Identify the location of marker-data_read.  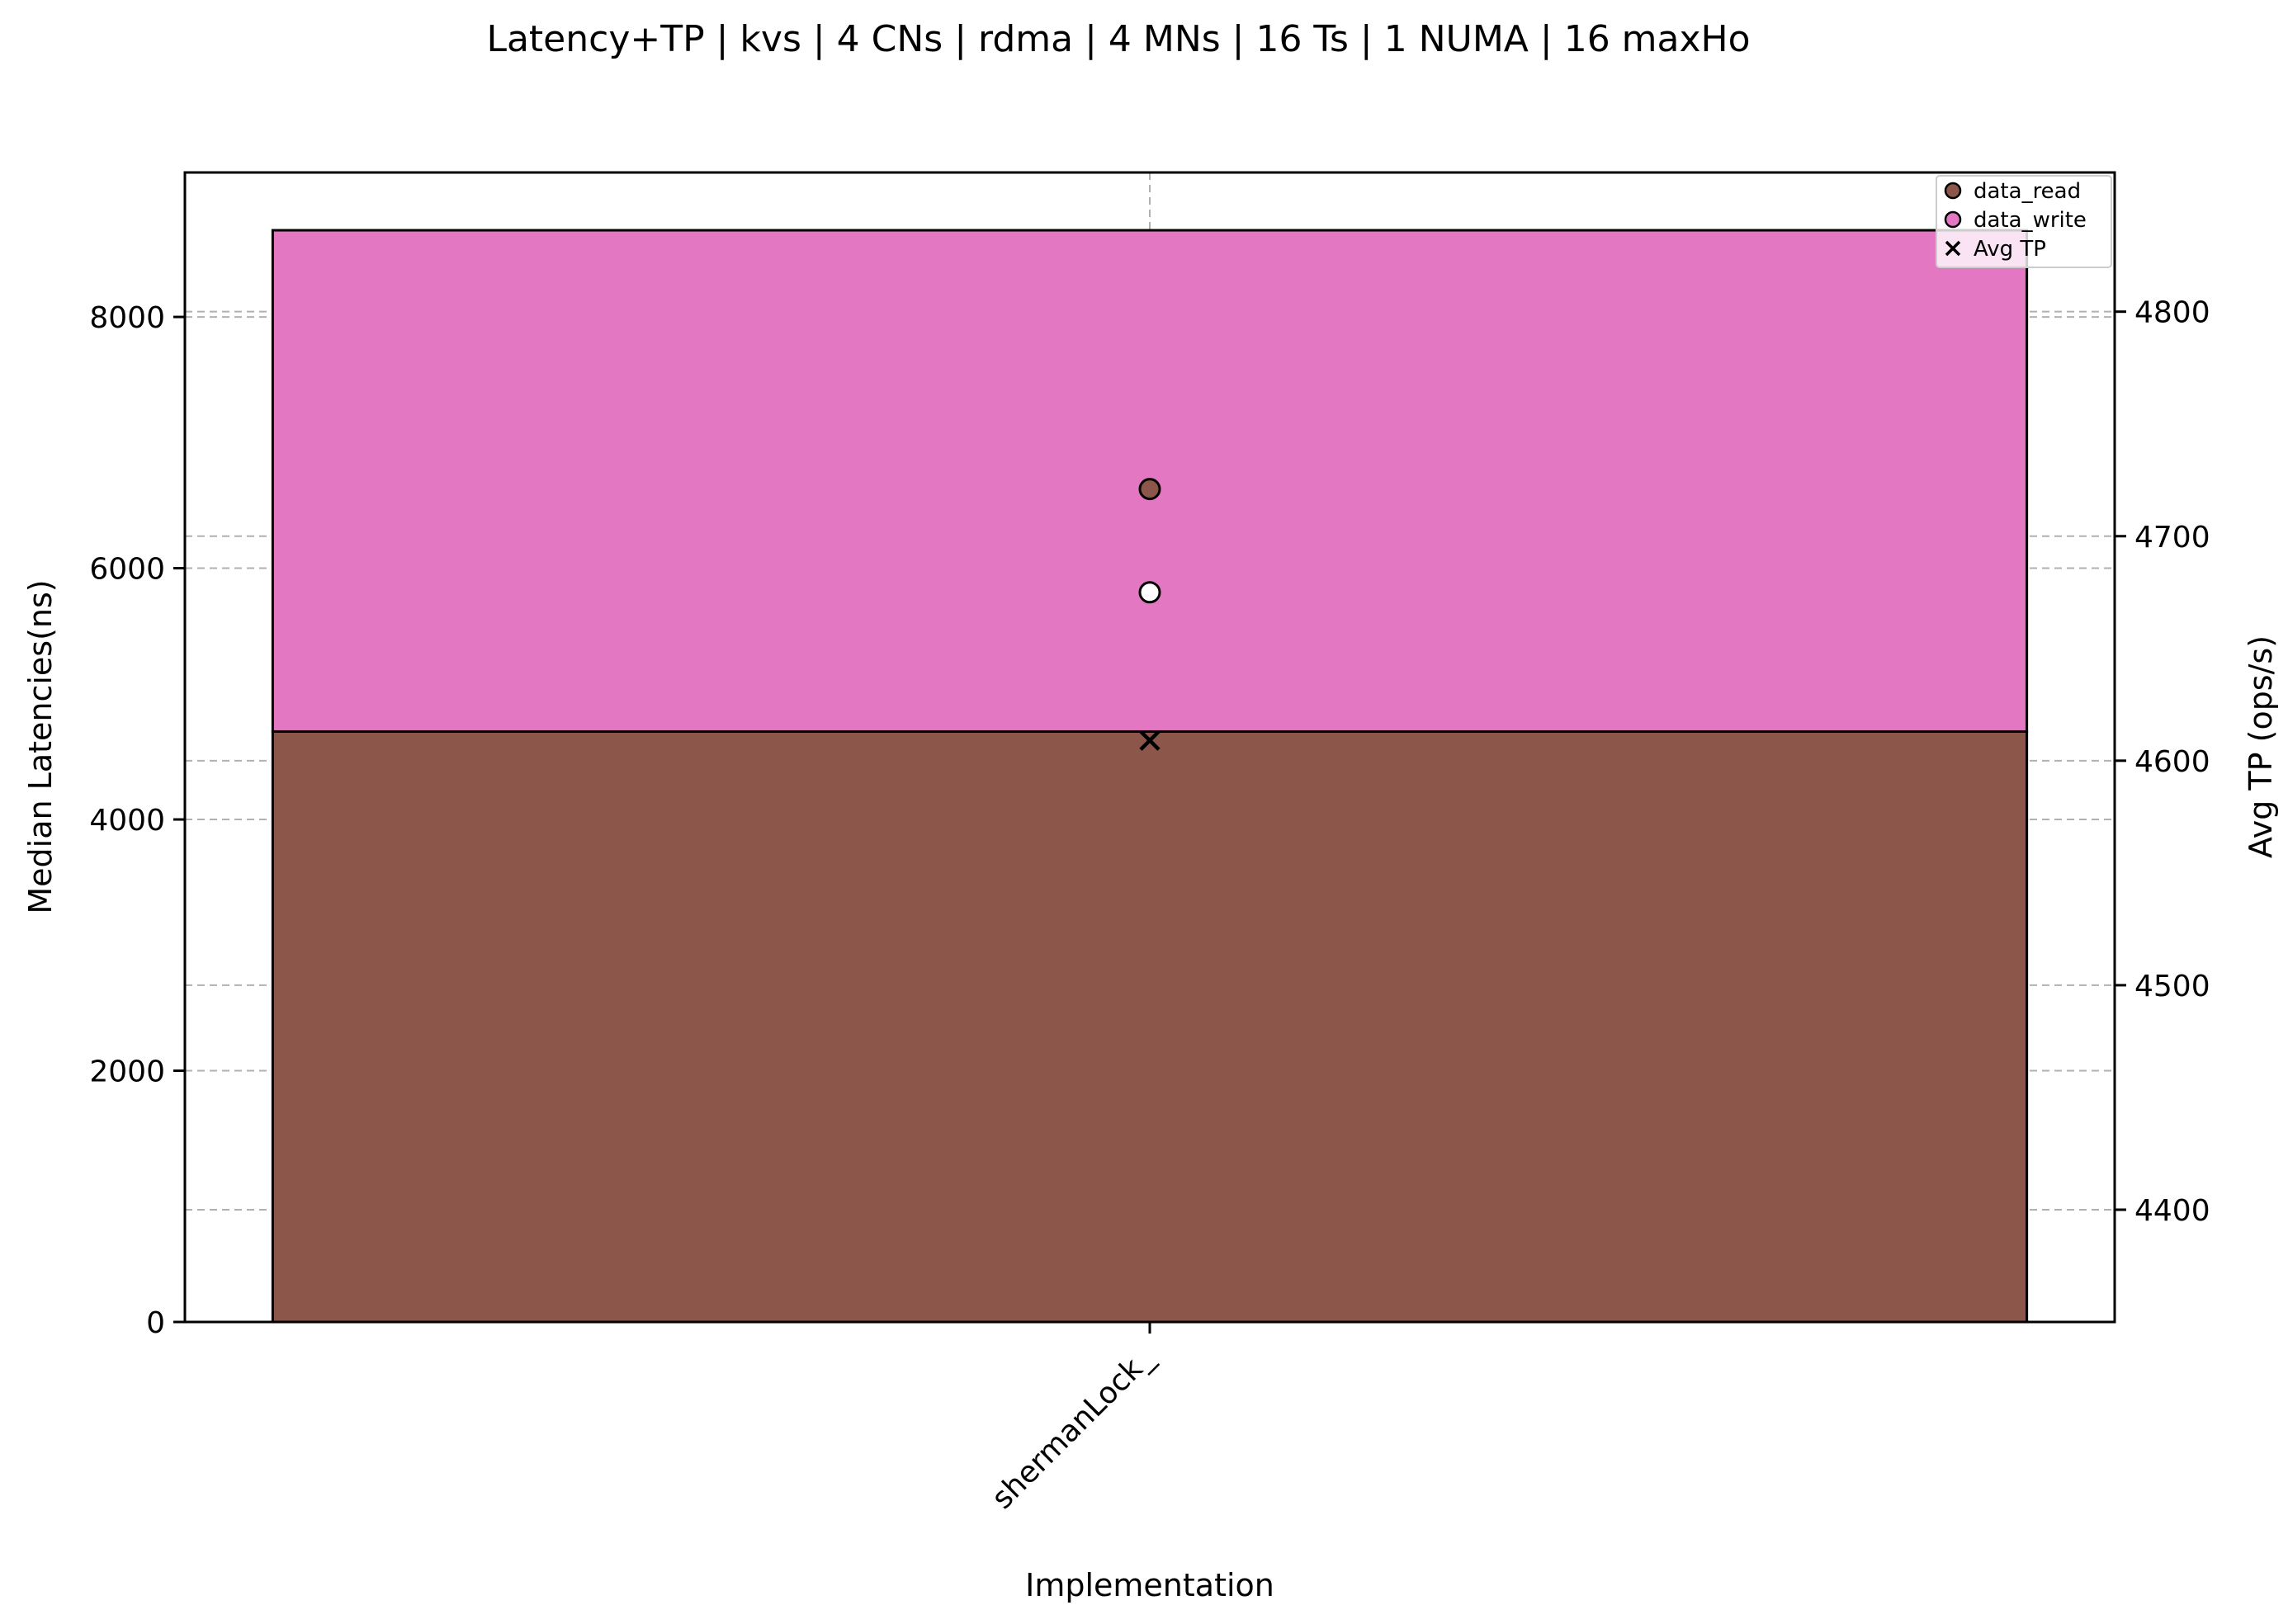
(1149, 490).